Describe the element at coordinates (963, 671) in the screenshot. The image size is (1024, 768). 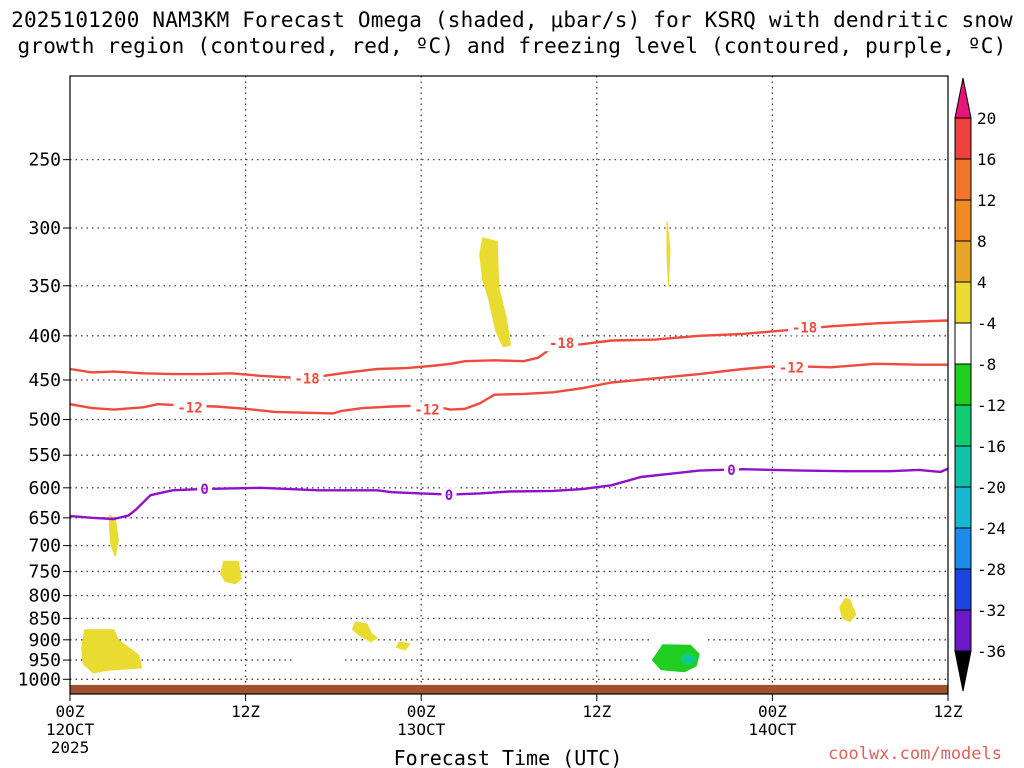
I see `colorbar-bottom-arrow` at that location.